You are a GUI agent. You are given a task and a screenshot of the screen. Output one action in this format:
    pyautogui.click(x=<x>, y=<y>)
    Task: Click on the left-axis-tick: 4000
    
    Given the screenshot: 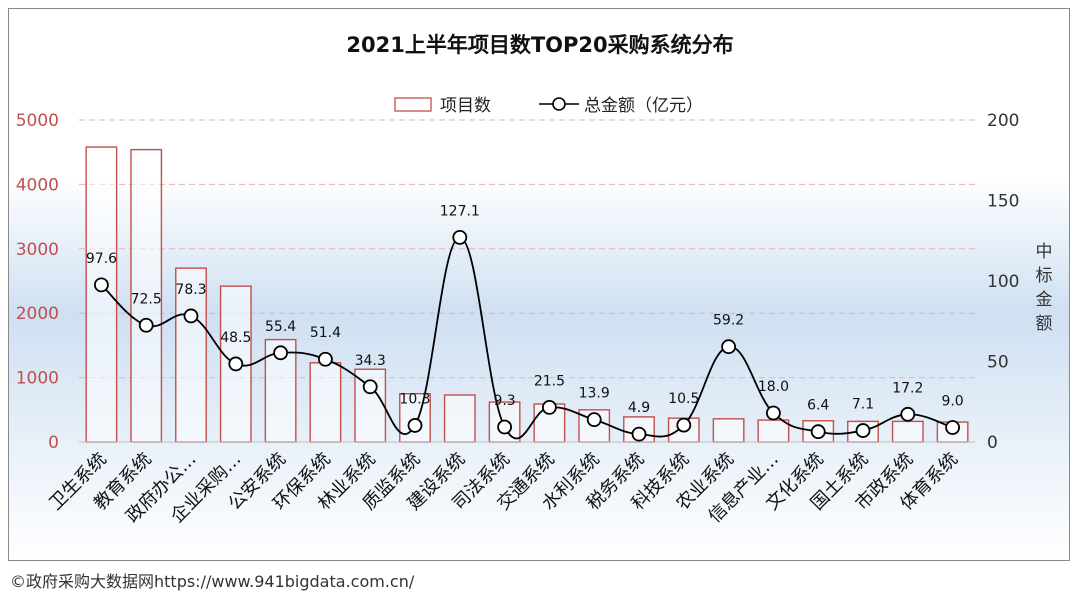 What is the action you would take?
    pyautogui.click(x=37, y=185)
    